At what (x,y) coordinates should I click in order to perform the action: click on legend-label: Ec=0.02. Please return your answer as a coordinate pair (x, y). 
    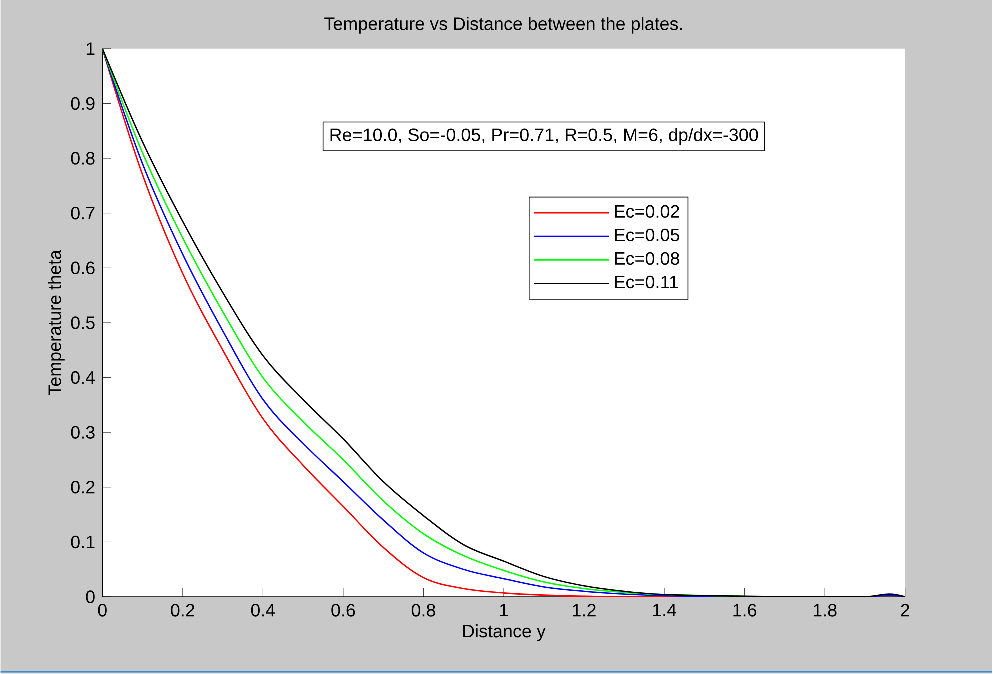
    Looking at the image, I should click on (647, 211).